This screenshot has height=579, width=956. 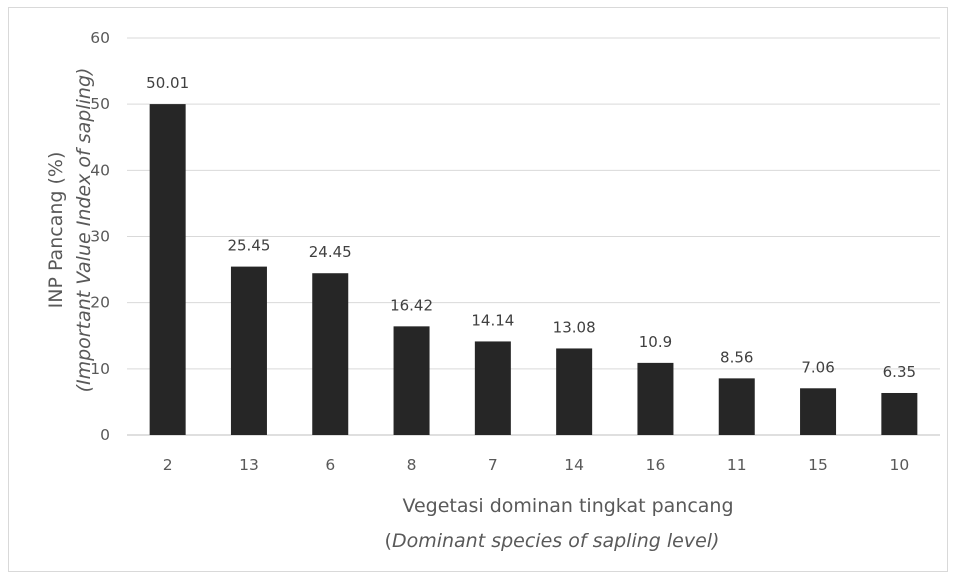 I want to click on y-tick-label: 40, so click(x=100, y=170).